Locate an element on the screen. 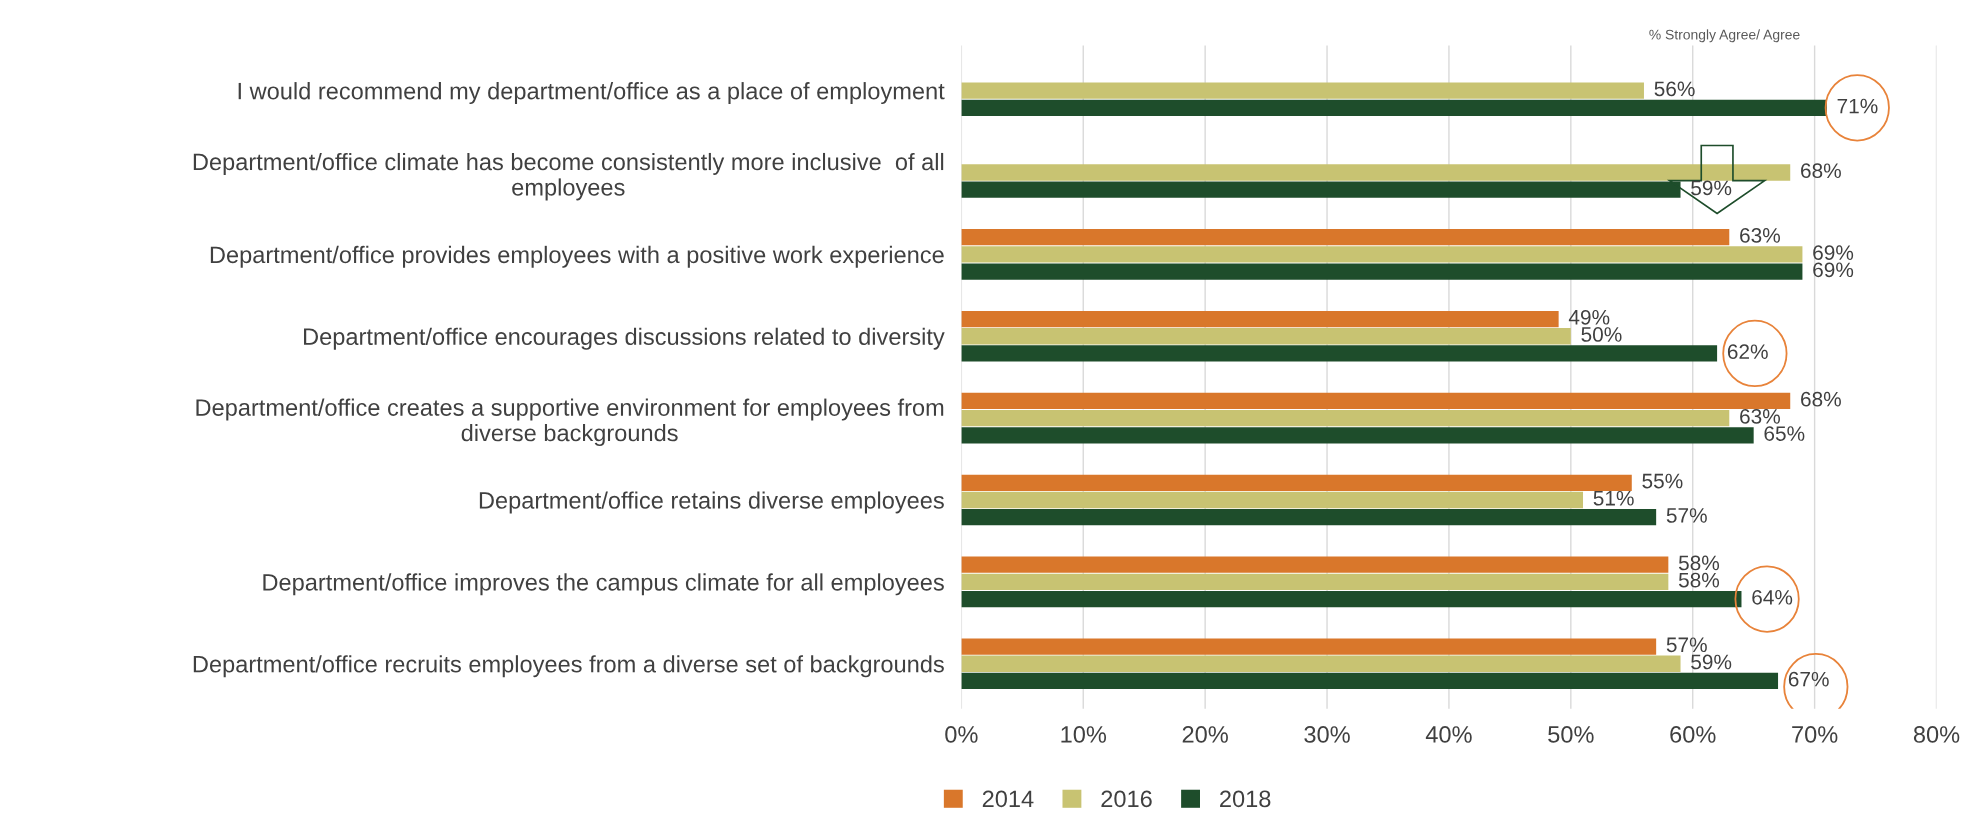  data-label: 49% is located at coordinates (1589, 317).